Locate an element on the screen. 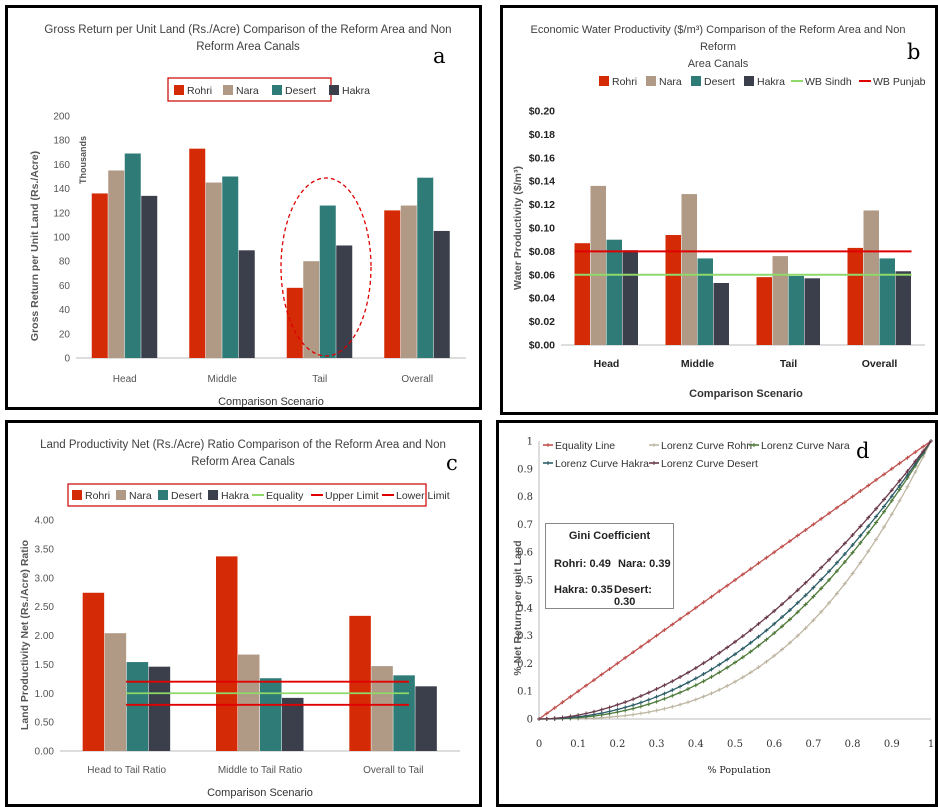  legend-label: Nara is located at coordinates (247, 91).